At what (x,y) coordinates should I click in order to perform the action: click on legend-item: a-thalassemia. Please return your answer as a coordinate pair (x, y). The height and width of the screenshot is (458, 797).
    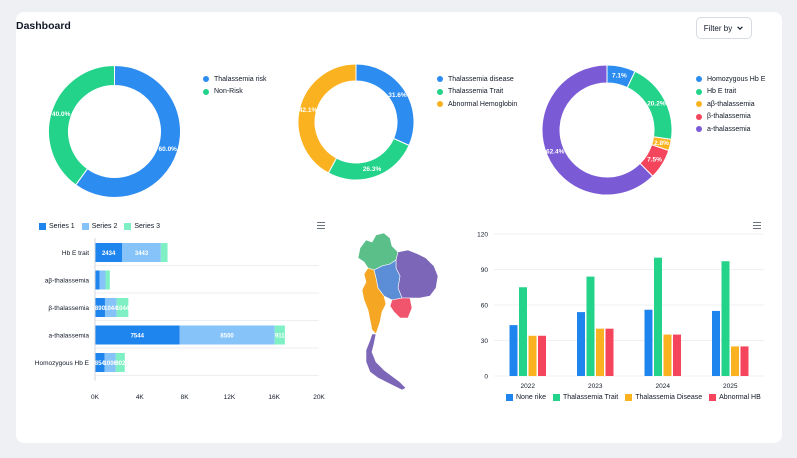
    Looking at the image, I should click on (730, 129).